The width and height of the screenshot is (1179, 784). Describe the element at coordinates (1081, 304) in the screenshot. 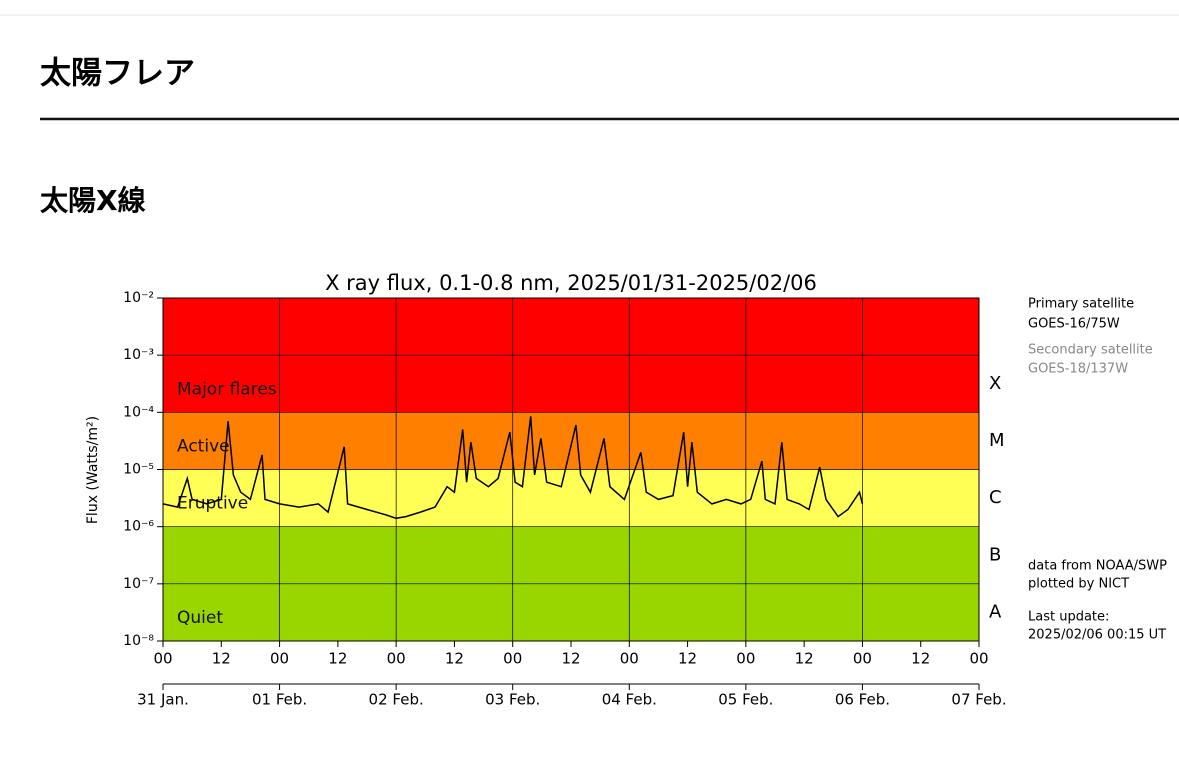

I see `side-note: Primary satellite` at that location.